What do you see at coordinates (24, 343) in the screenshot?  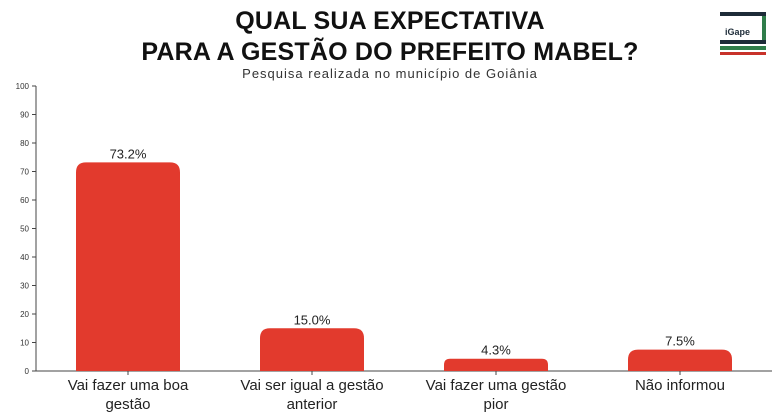 I see `y-tick-label: 10` at bounding box center [24, 343].